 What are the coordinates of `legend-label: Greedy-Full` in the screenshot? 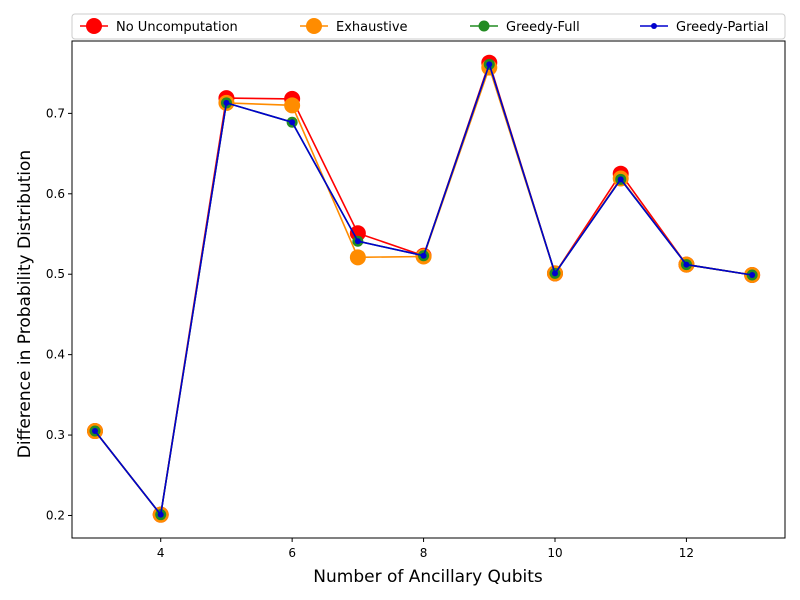 It's located at (543, 27).